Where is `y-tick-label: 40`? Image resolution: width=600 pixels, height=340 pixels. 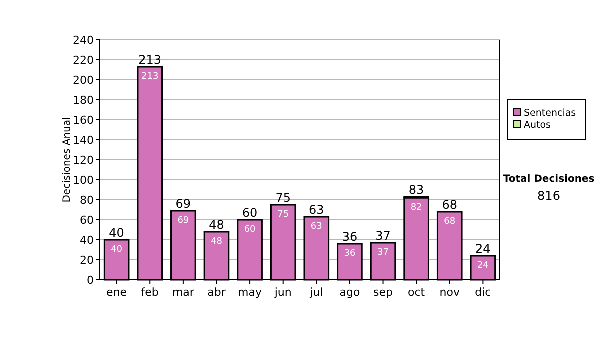 y-tick-label: 40 is located at coordinates (87, 240).